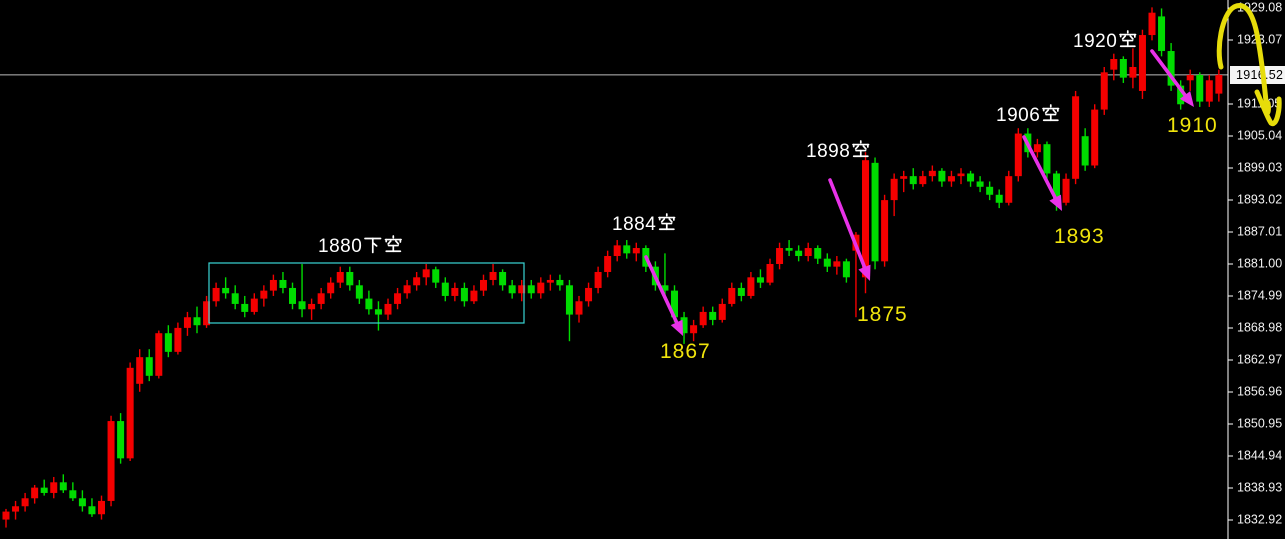 The image size is (1285, 539). What do you see at coordinates (1259, 391) in the screenshot?
I see `axis-label: 1856.96` at bounding box center [1259, 391].